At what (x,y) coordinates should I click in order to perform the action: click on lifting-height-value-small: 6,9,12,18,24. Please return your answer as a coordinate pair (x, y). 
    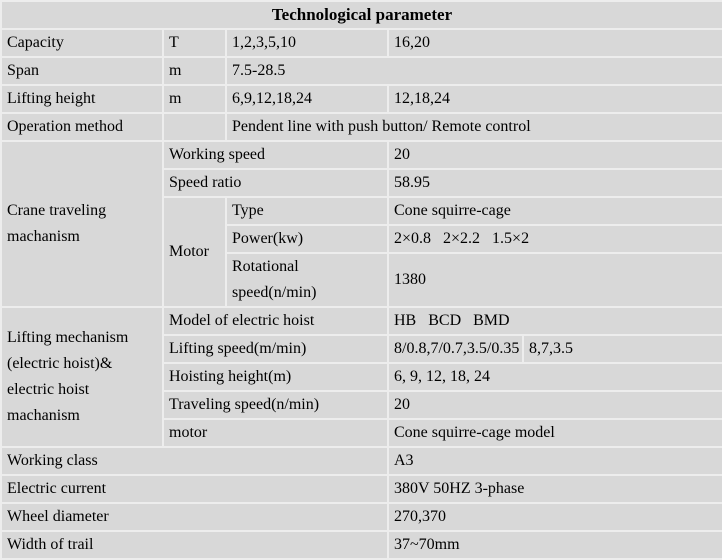
    Looking at the image, I should click on (307, 99).